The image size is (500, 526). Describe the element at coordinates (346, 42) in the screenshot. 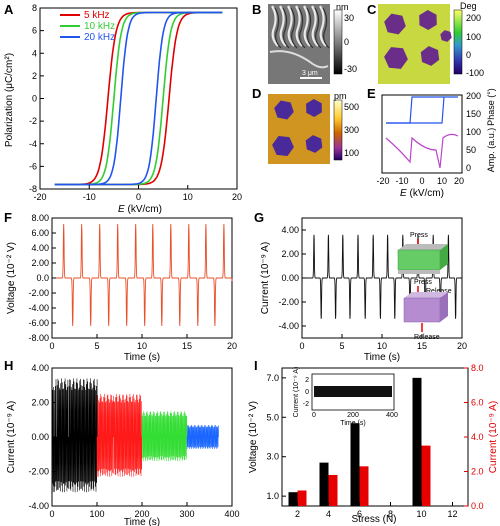

I see `panel-b-cbar-tick: 0` at that location.